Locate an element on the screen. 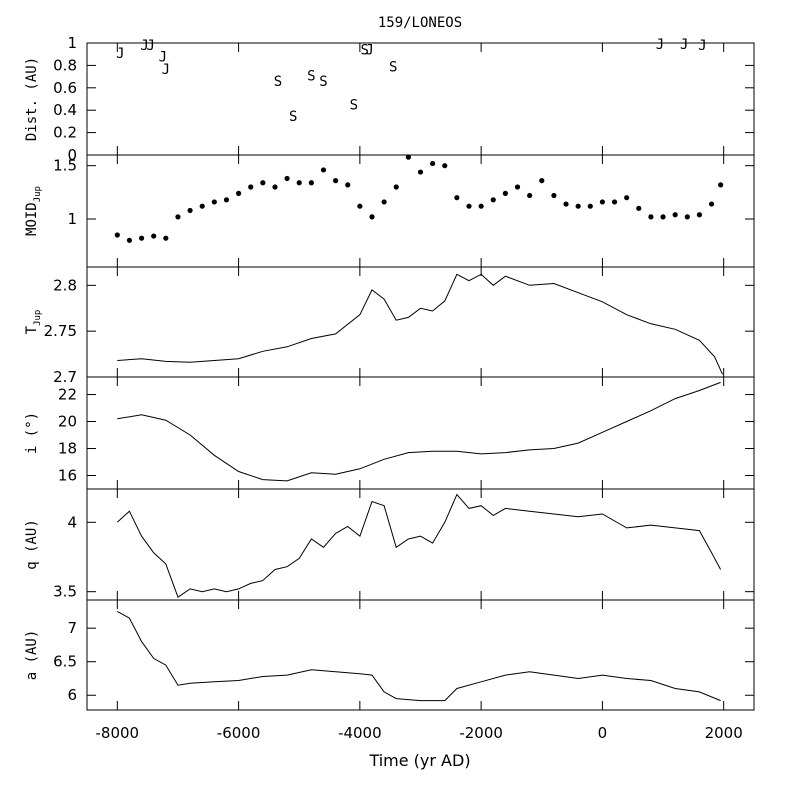 The width and height of the screenshot is (797, 797). y-axis-label: TJup is located at coordinates (33, 322).